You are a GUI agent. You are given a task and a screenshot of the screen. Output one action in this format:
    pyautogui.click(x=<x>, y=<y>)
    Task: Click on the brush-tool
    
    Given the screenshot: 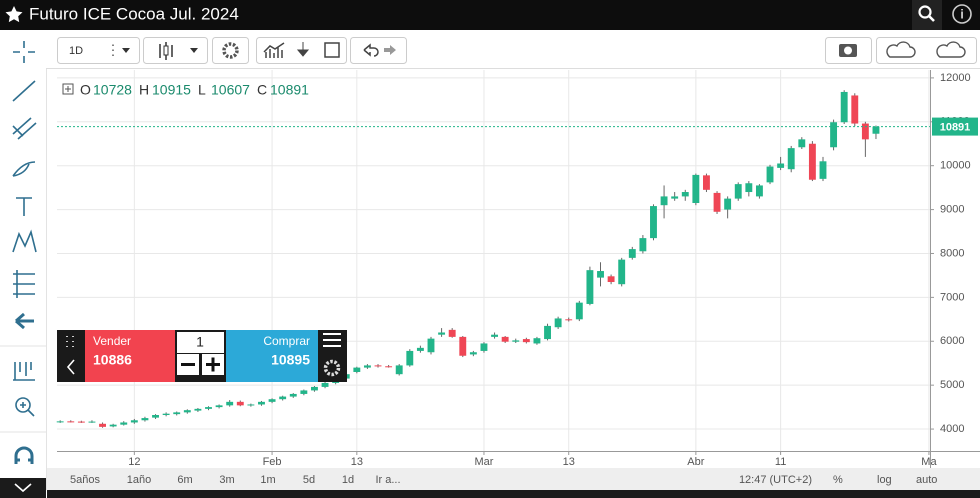 What is the action you would take?
    pyautogui.click(x=24, y=169)
    